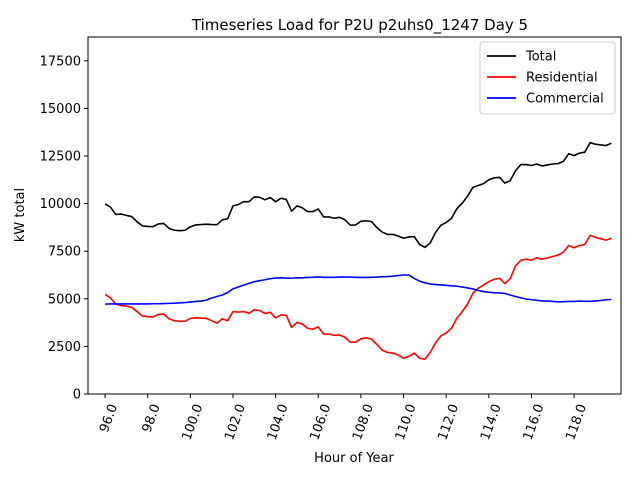  I want to click on y-tick-label: 0, so click(77, 395).